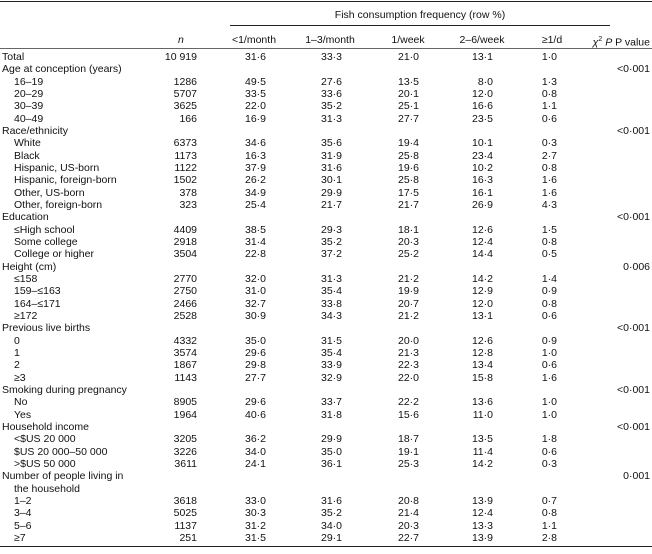 This screenshot has width=652, height=554. What do you see at coordinates (185, 340) in the screenshot?
I see `cell-n: 4332` at bounding box center [185, 340].